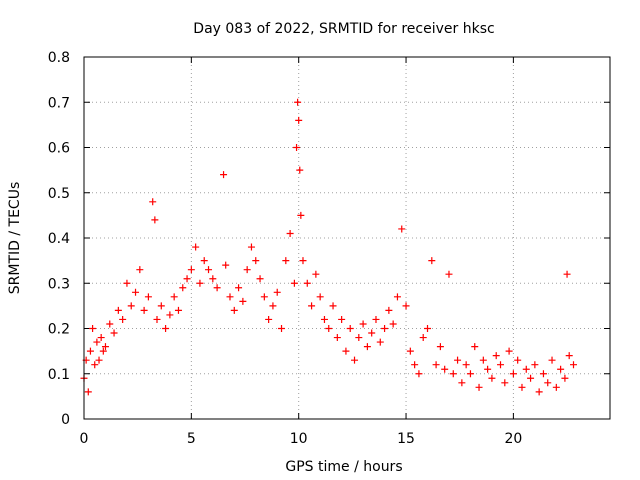 The width and height of the screenshot is (640, 480). I want to click on y-tick-label: 0.8, so click(59, 58).